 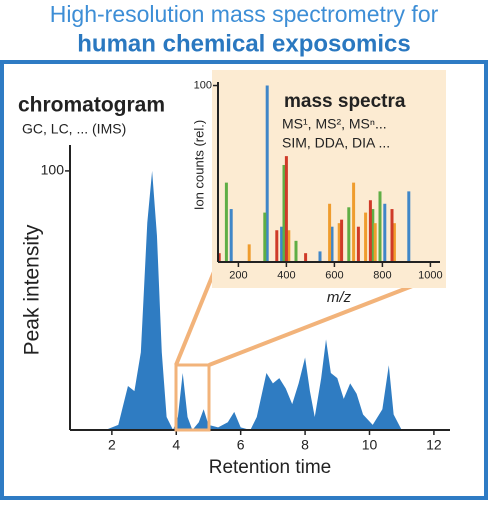 What do you see at coordinates (286, 276) in the screenshot?
I see `x-tick-label: 400` at bounding box center [286, 276].